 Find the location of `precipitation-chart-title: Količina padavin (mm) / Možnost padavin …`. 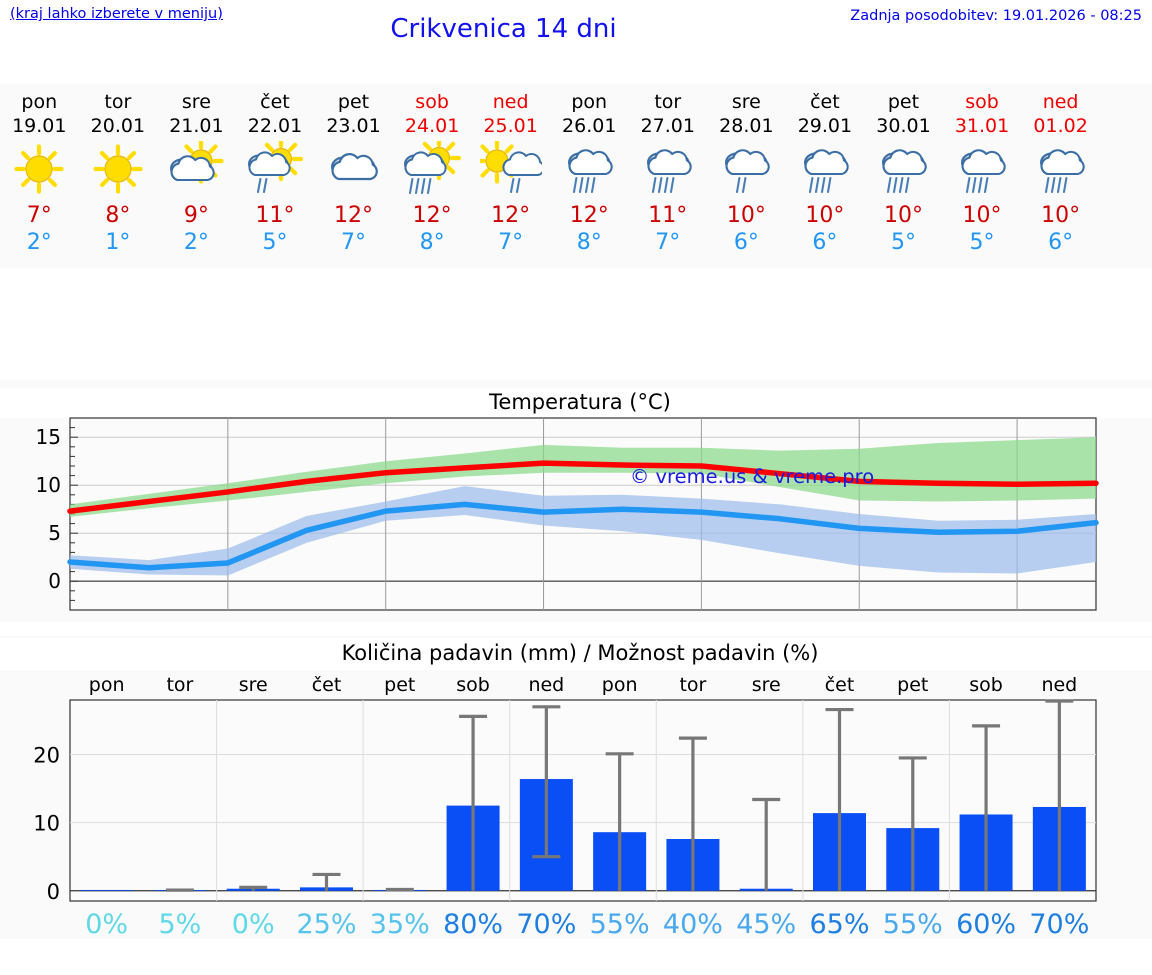

precipitation-chart-title: Količina padavin (mm) / Možnost padavin … is located at coordinates (576, 654).